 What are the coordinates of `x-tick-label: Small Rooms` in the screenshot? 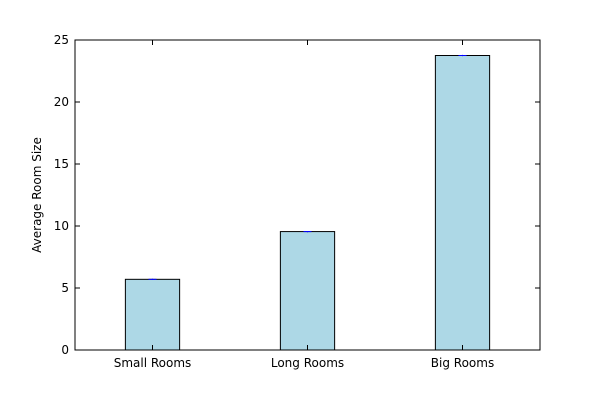 It's located at (153, 363).